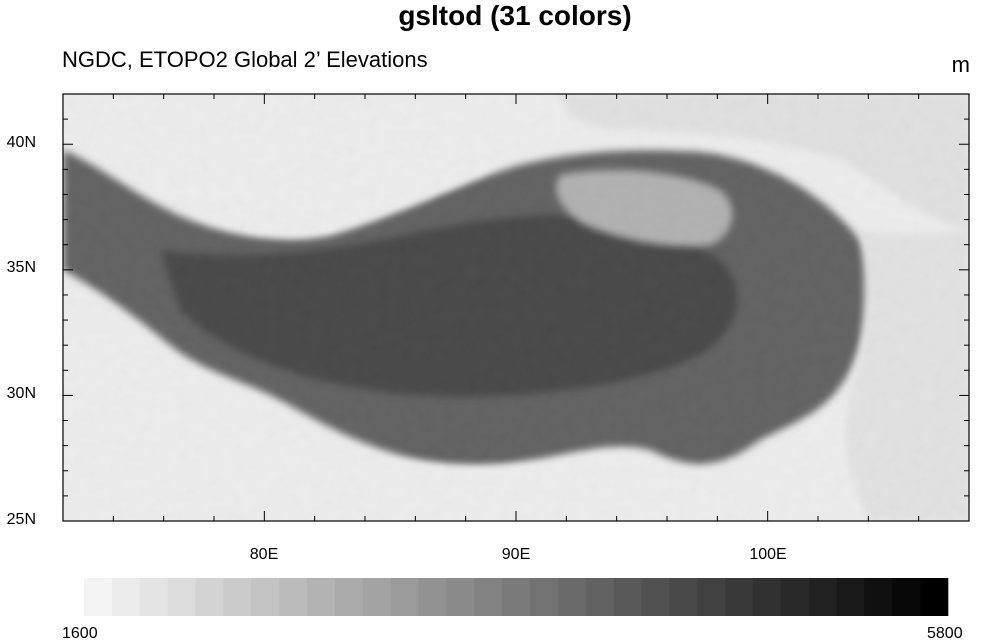 Image resolution: width=984 pixels, height=644 pixels. I want to click on colorbar-min-label: 1600, so click(80, 633).